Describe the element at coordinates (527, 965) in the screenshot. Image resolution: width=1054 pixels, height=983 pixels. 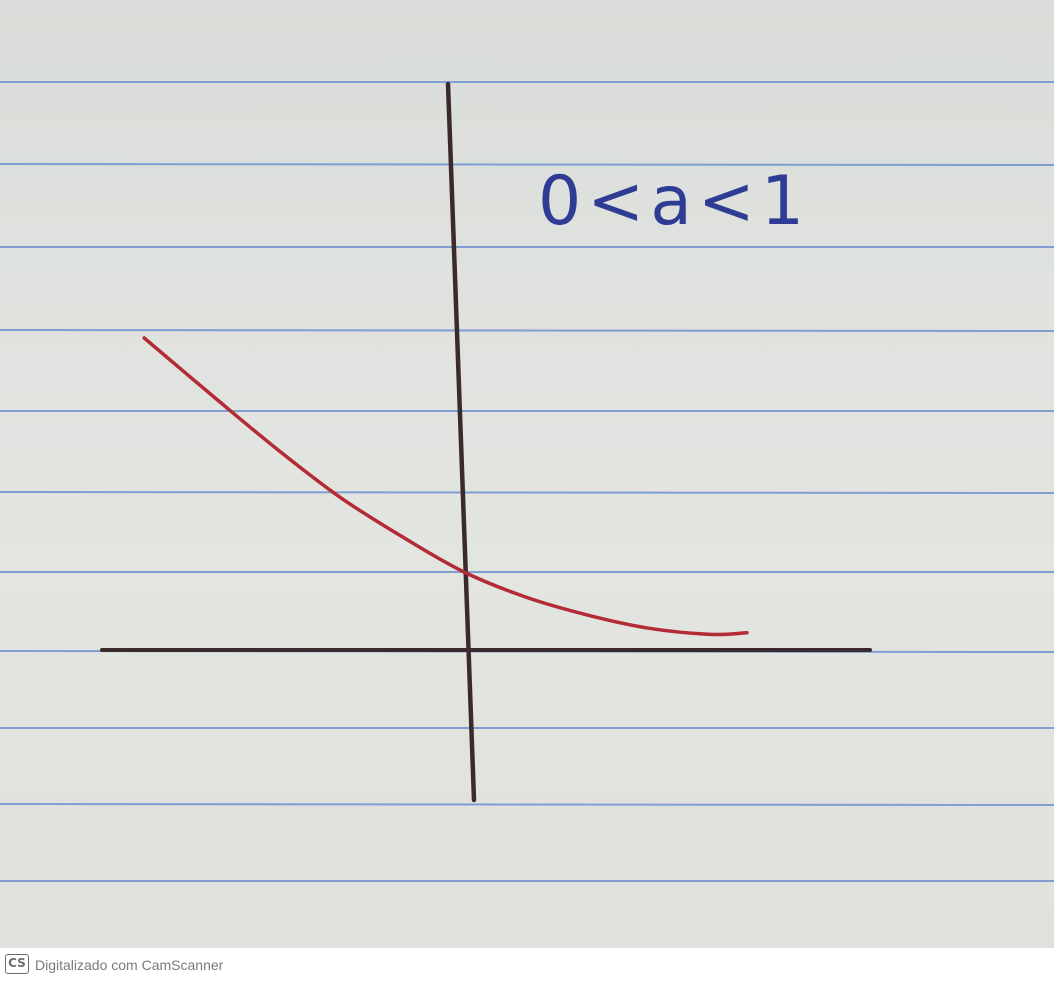
I see `scan-footer: CS Digitalizado com CamScanner` at that location.